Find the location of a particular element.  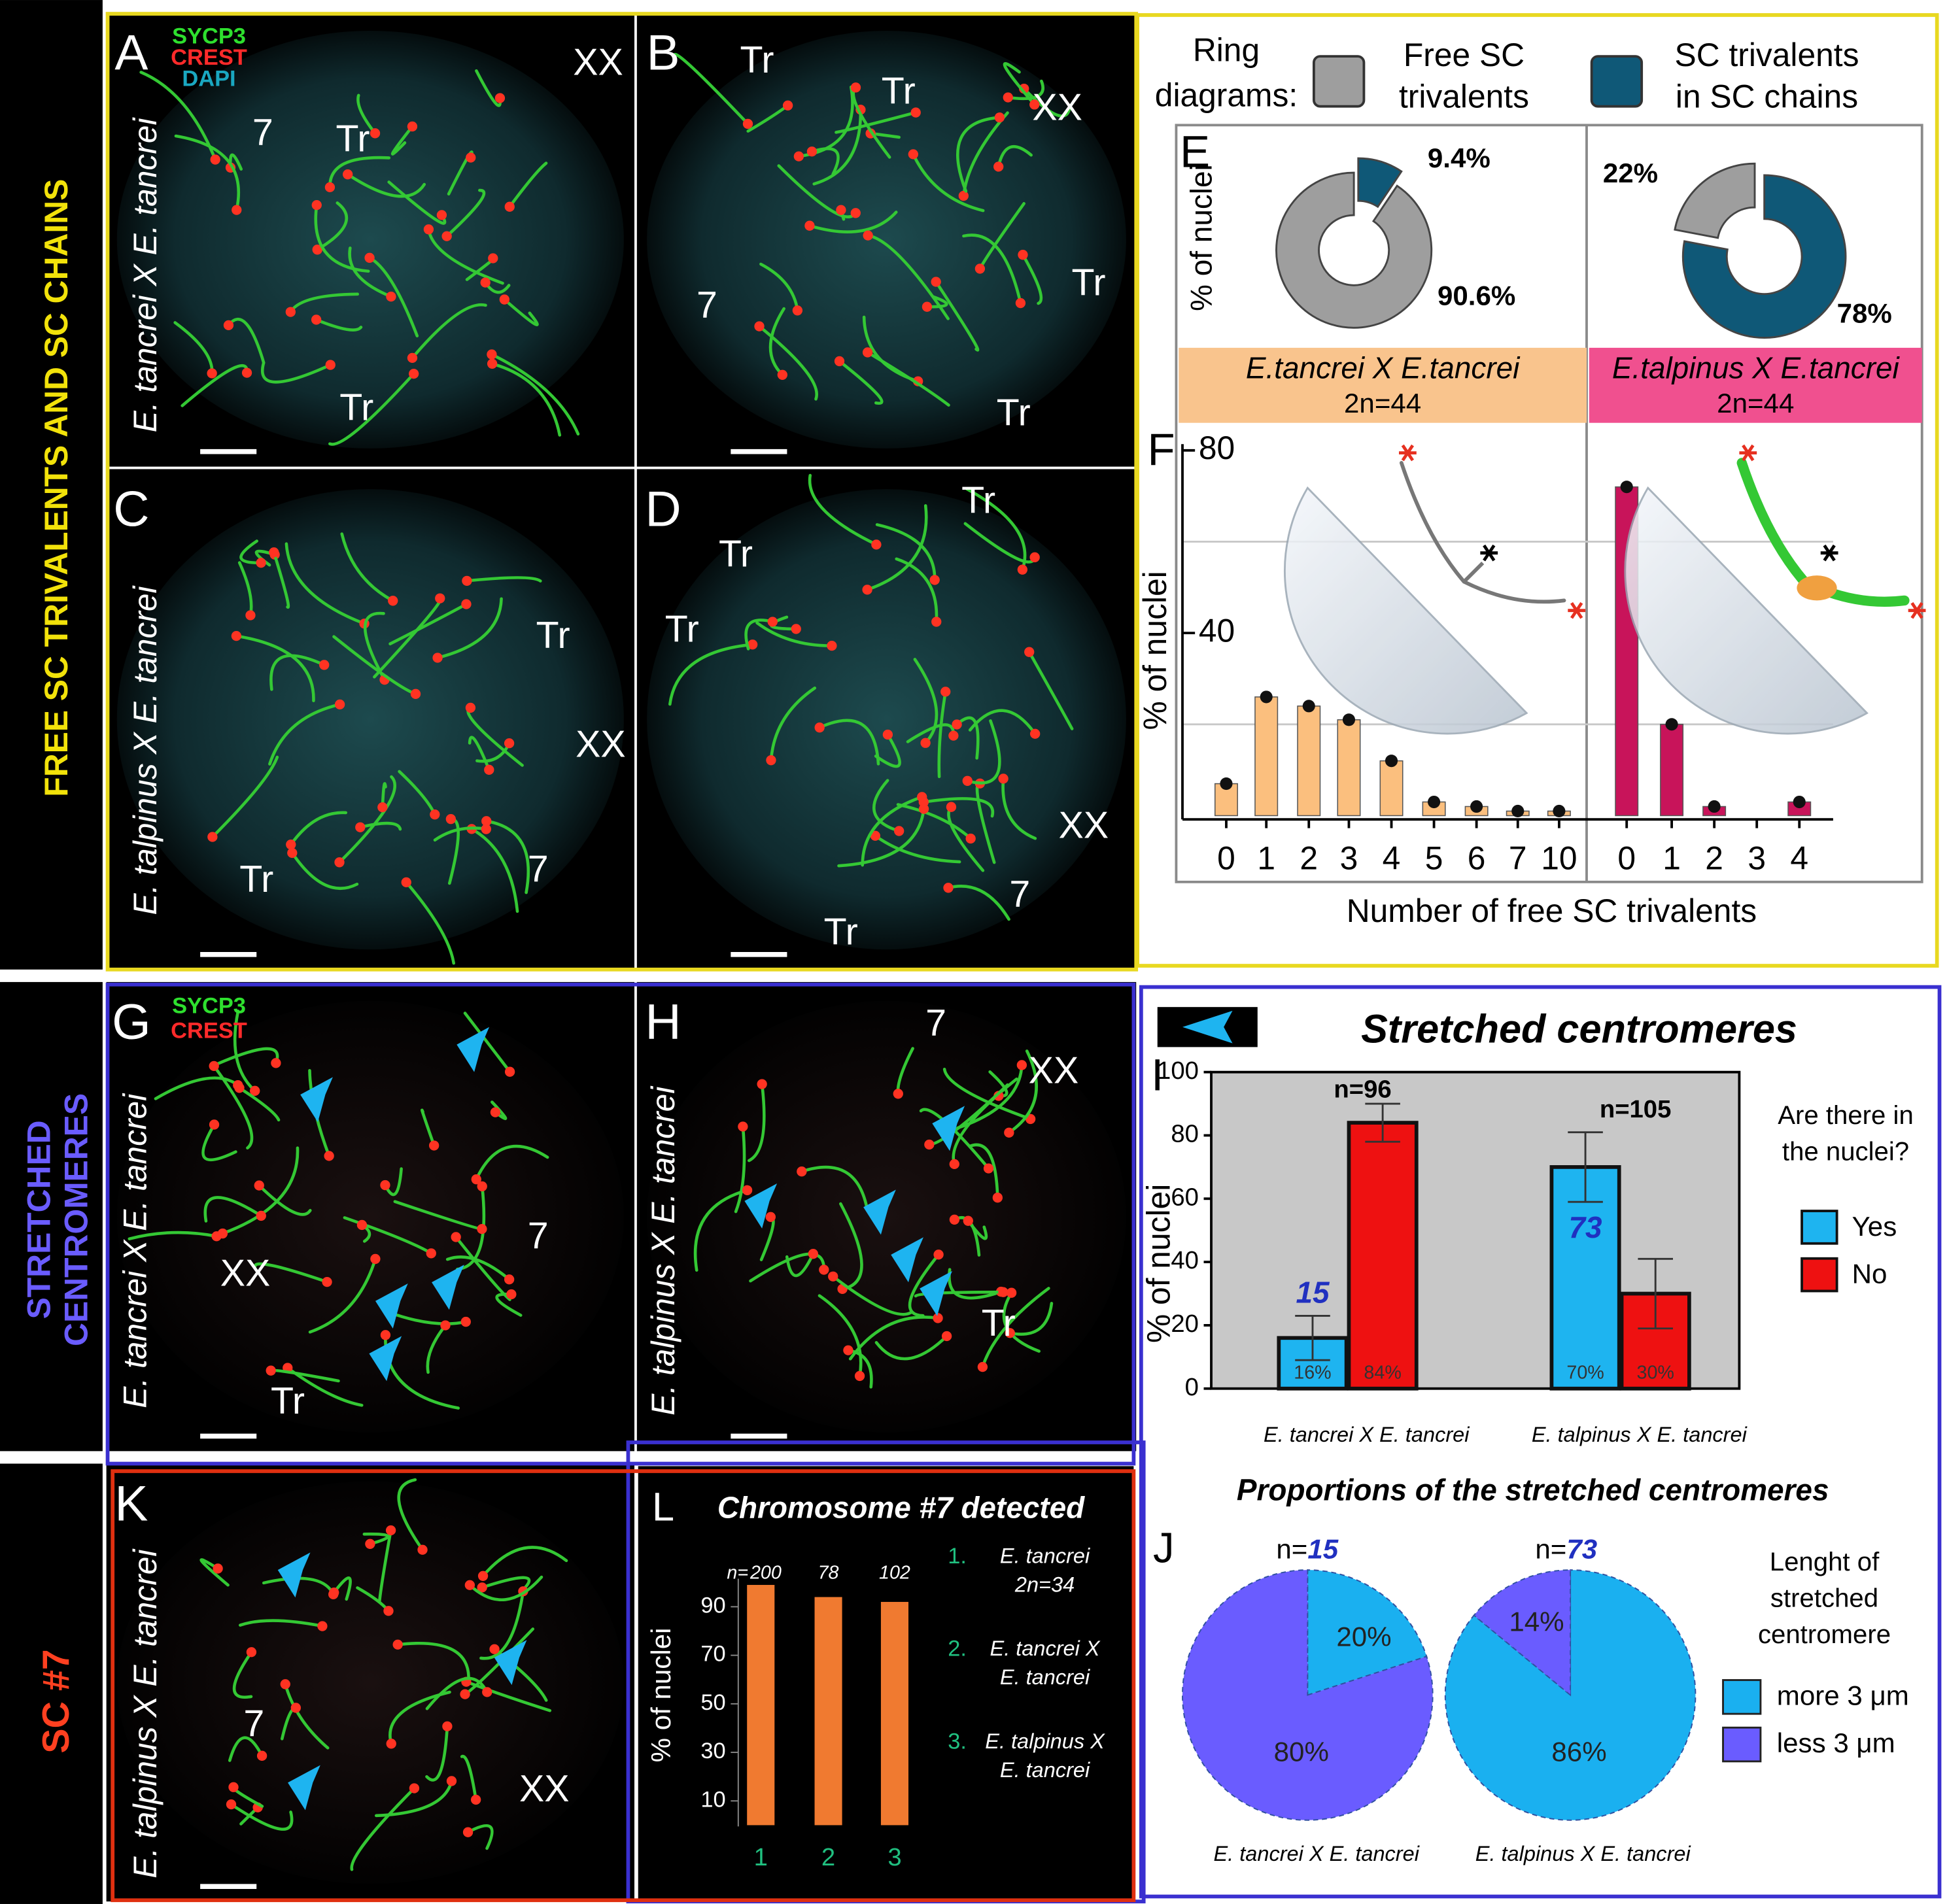

species-label: E. talpinus X E. tancrei is located at coordinates (145, 1713).